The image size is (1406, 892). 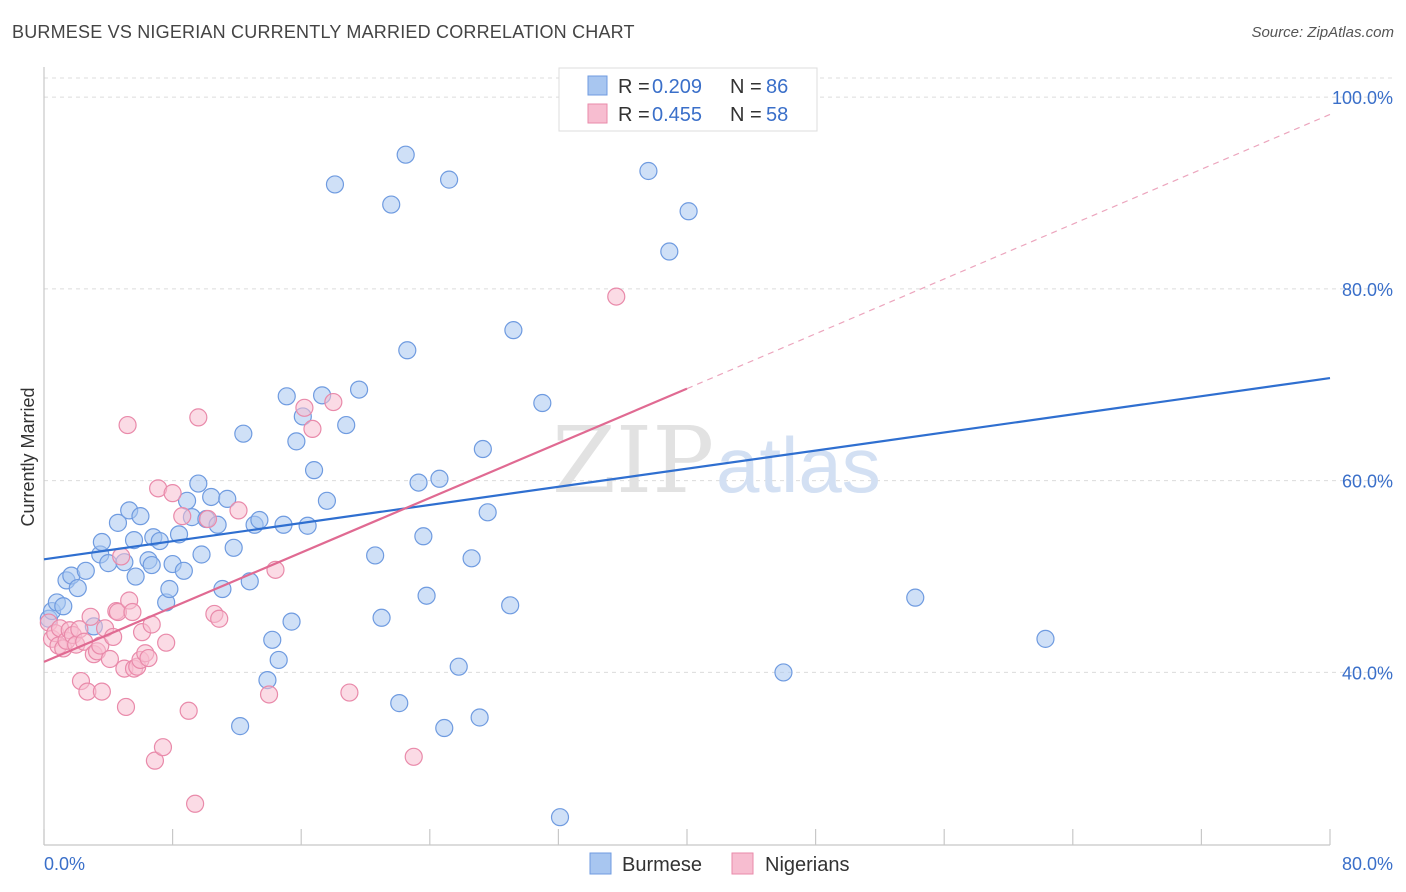 What do you see at coordinates (742, 863) in the screenshot?
I see `bottom-legend-swatch-nigerians` at bounding box center [742, 863].